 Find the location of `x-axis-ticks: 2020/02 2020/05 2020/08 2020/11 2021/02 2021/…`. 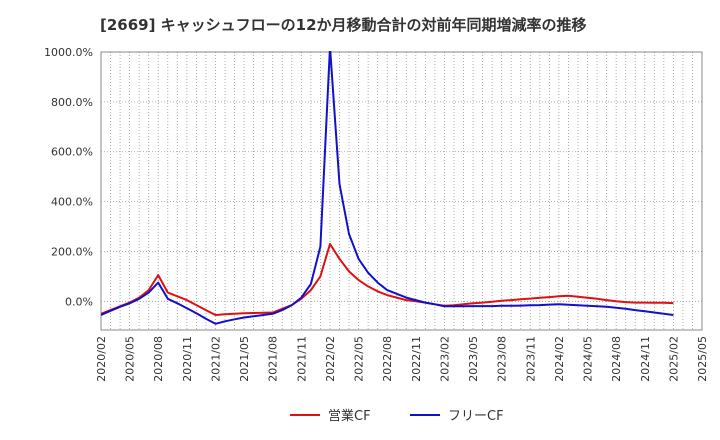

x-axis-ticks: 2020/02 2020/05 2020/08 2020/11 2021/02 2021/… is located at coordinates (402, 359).